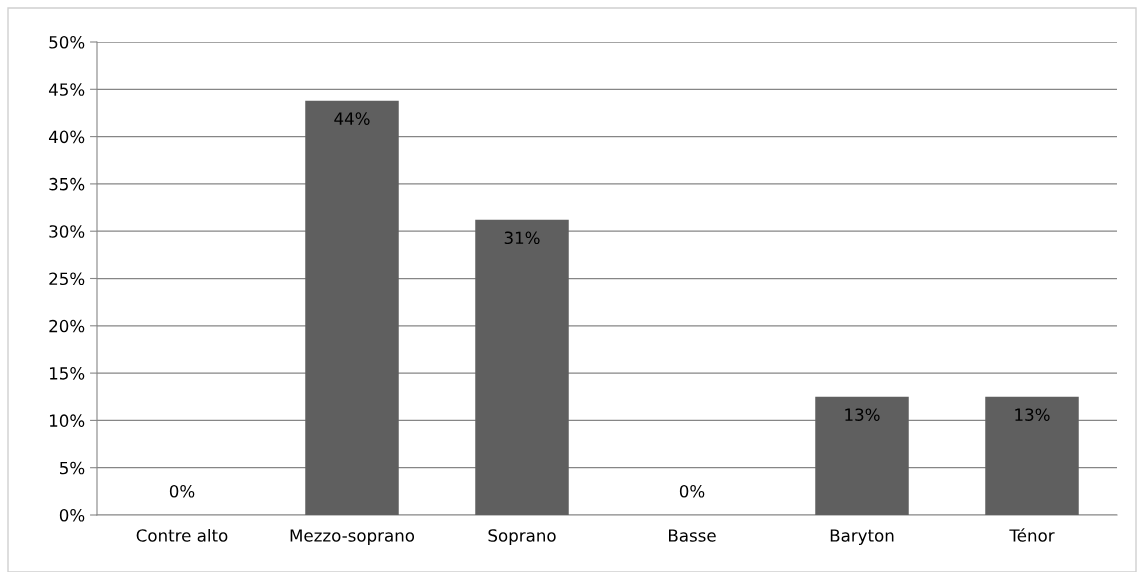 This screenshot has height=572, width=1144. I want to click on x-tick-label: Ténor, so click(1032, 535).